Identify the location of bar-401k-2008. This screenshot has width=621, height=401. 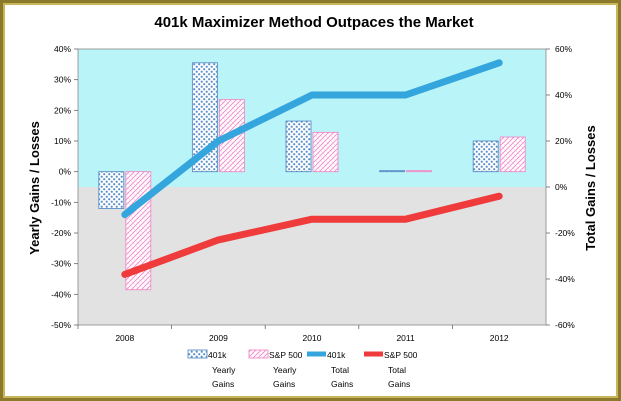
(111, 190).